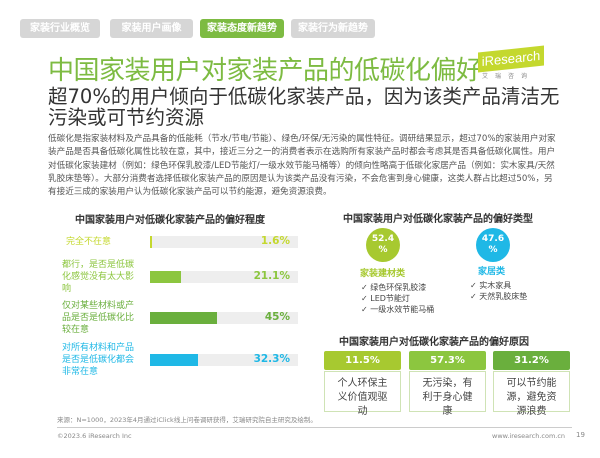  What do you see at coordinates (98, 318) in the screenshot?
I see `degree-row-label: 仅对某些材料或产品是否是低碳化比较在意` at bounding box center [98, 318].